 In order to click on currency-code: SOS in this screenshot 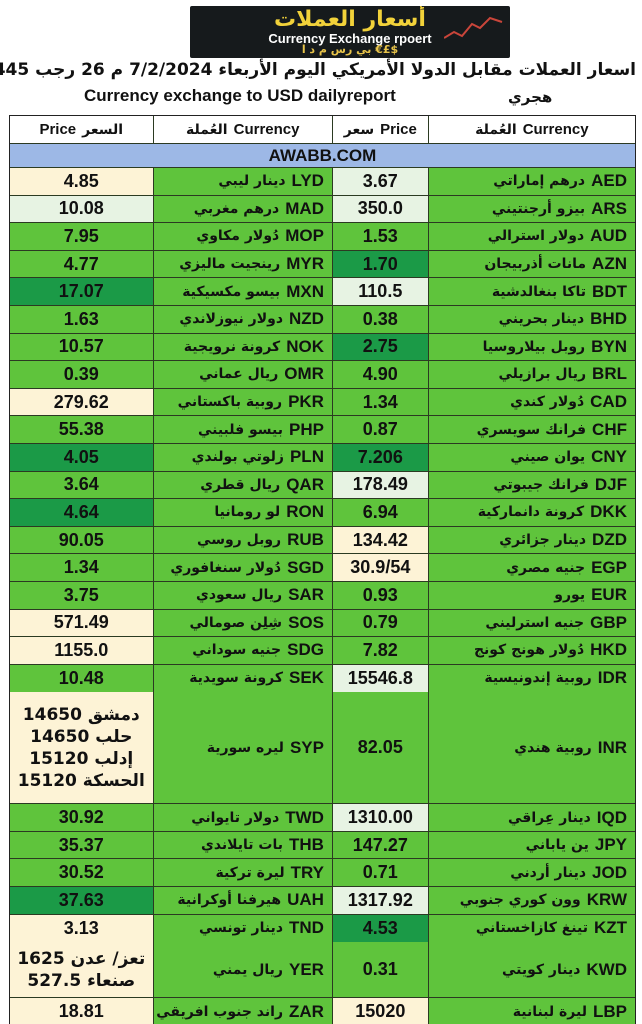, I will do `click(306, 622)`.